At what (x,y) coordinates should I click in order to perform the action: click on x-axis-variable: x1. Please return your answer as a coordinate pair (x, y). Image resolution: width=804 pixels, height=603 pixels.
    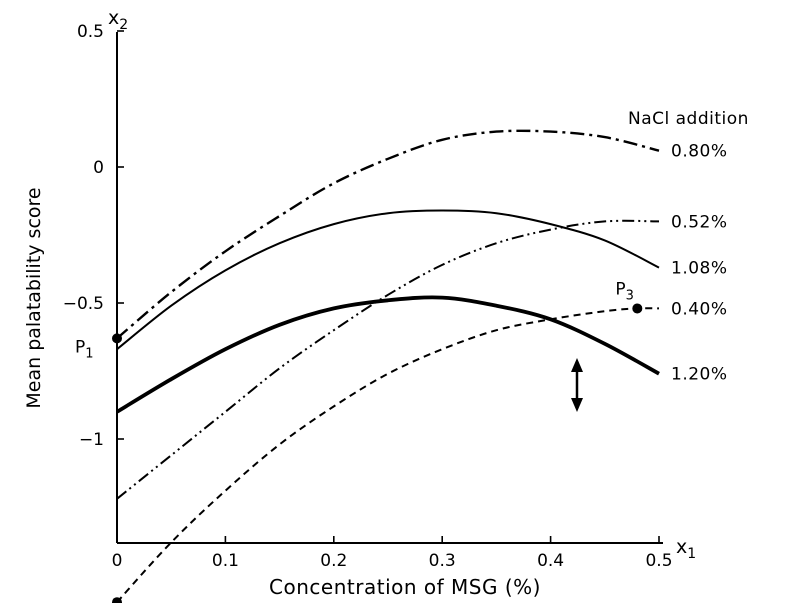
    Looking at the image, I should click on (686, 549).